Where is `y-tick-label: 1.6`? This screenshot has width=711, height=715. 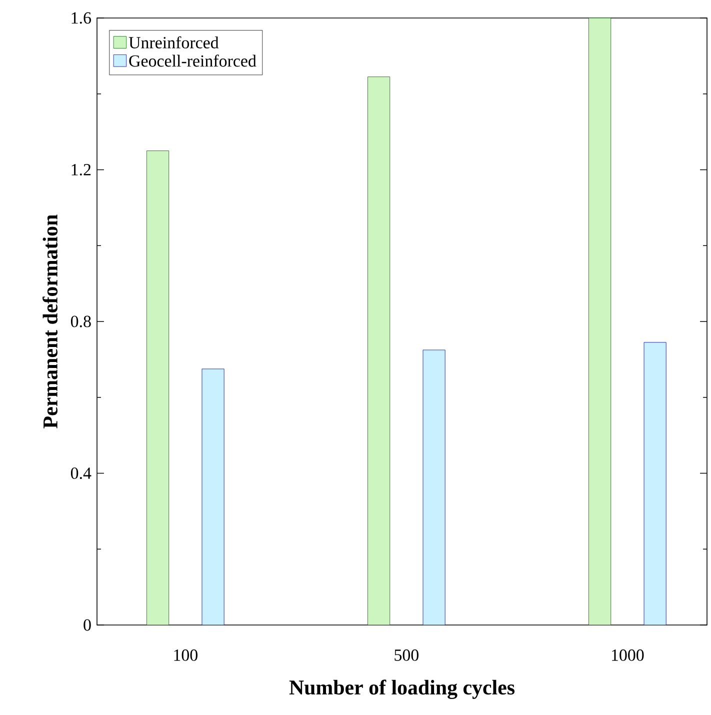
y-tick-label: 1.6 is located at coordinates (81, 18).